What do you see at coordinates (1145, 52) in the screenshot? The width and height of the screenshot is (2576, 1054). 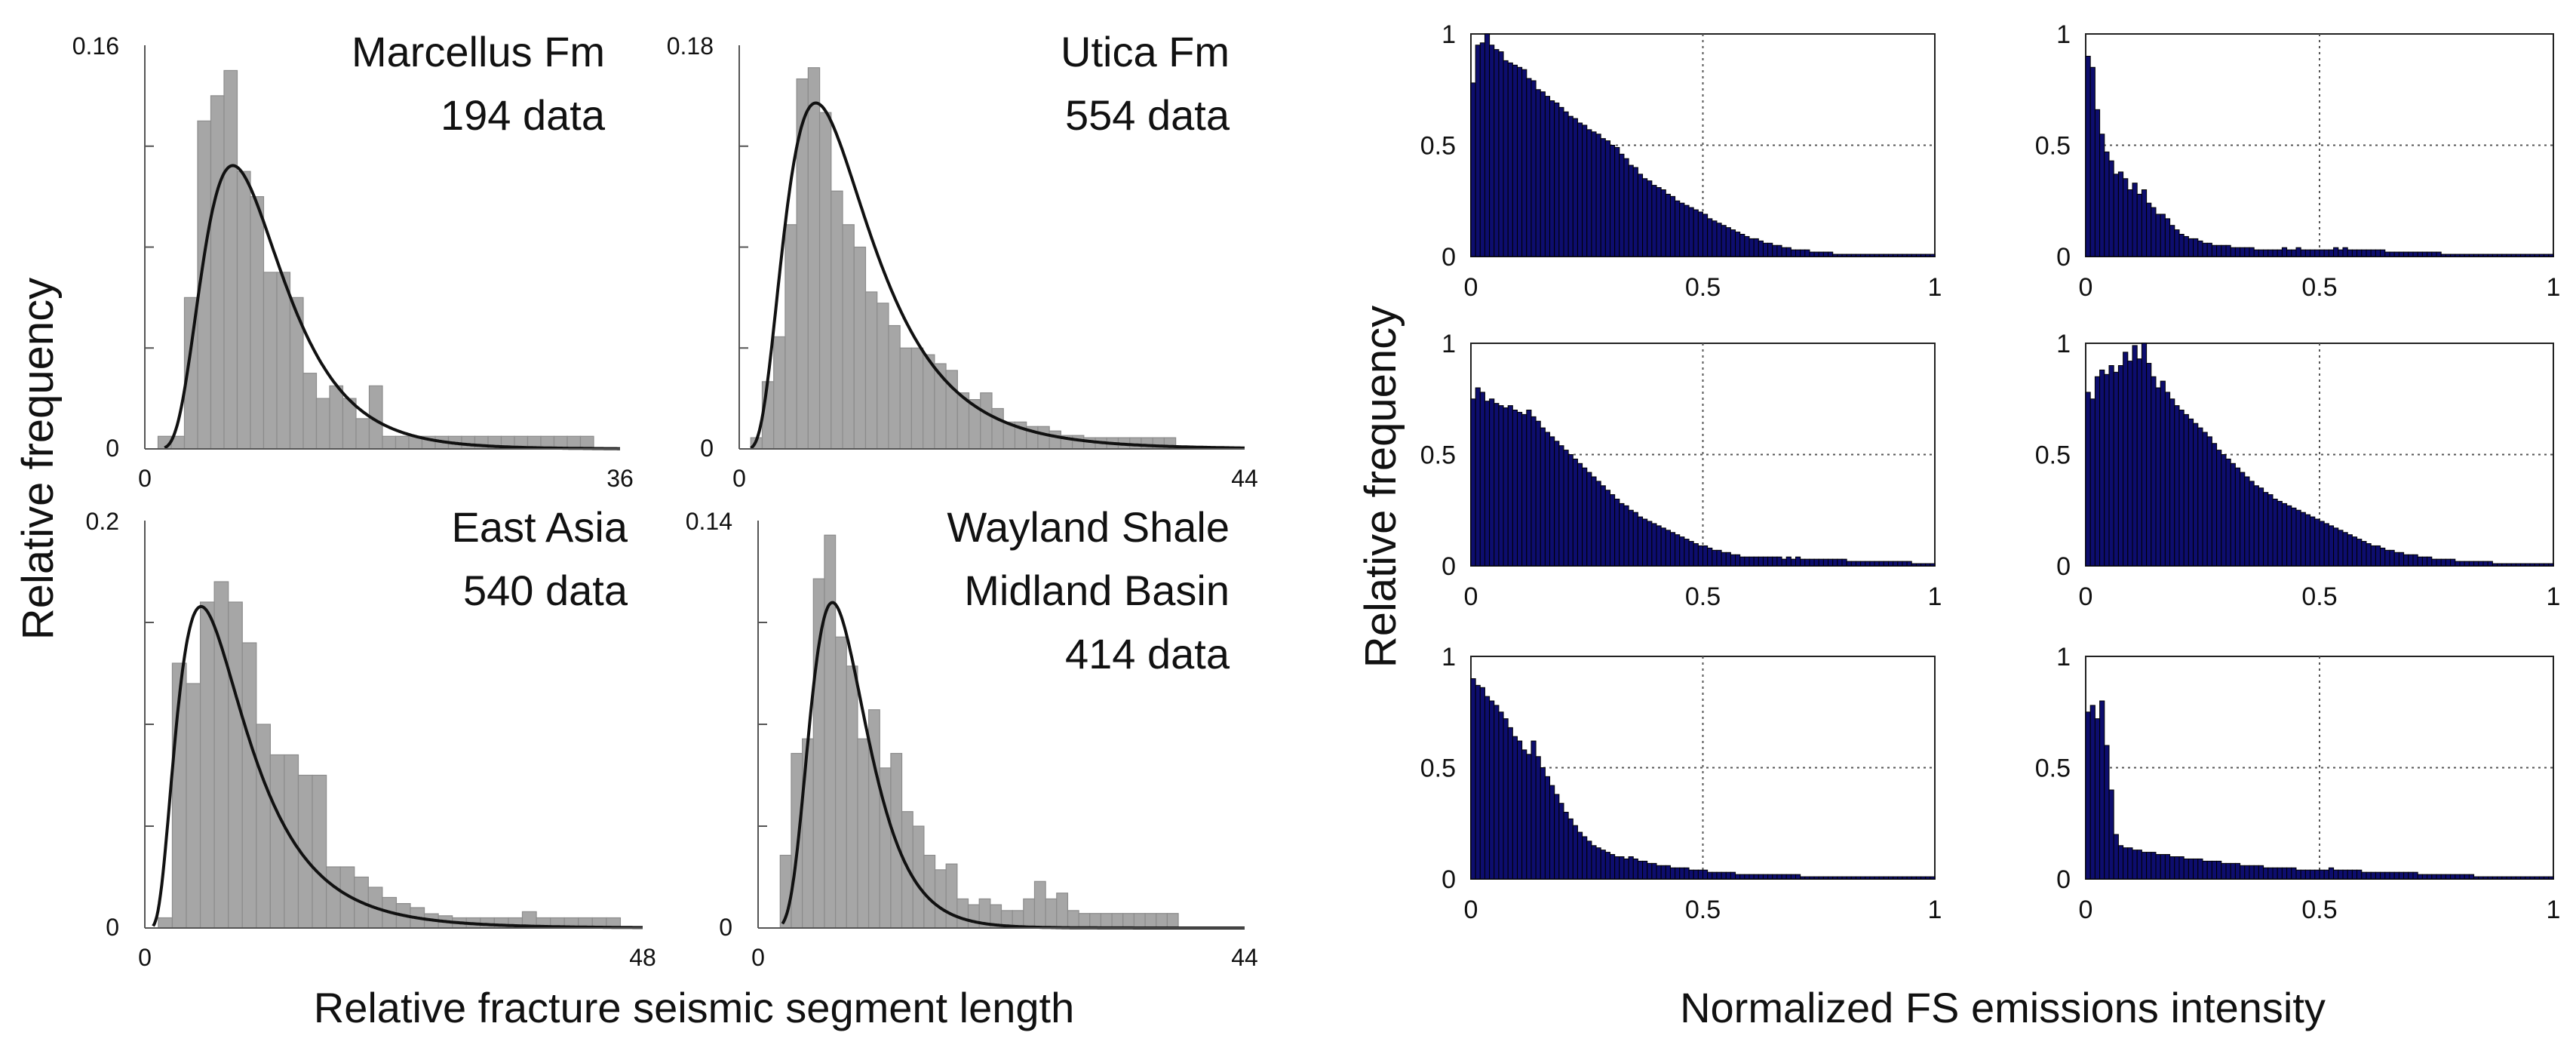 I see `panel-title-line: Utica Fm` at bounding box center [1145, 52].